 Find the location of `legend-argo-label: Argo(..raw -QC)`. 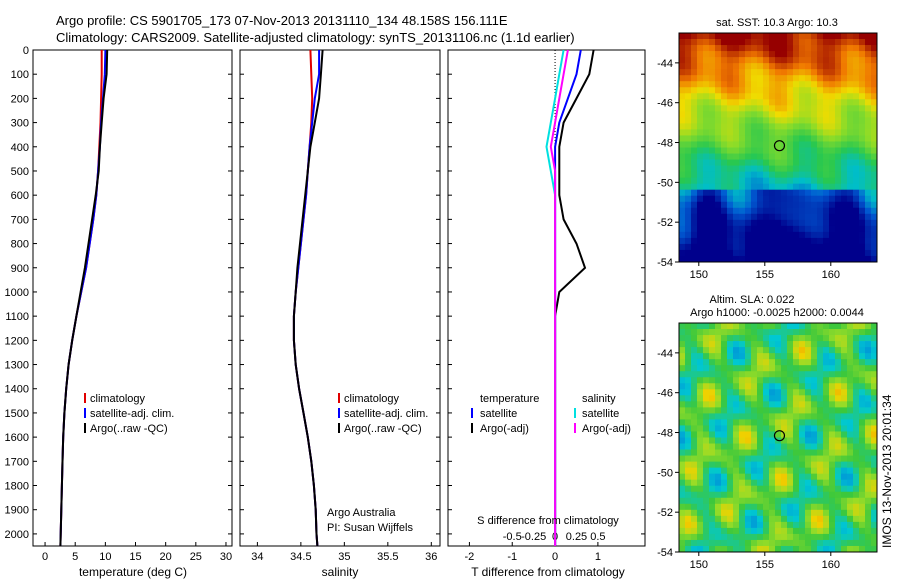

legend-argo-label: Argo(..raw -QC) is located at coordinates (129, 429).